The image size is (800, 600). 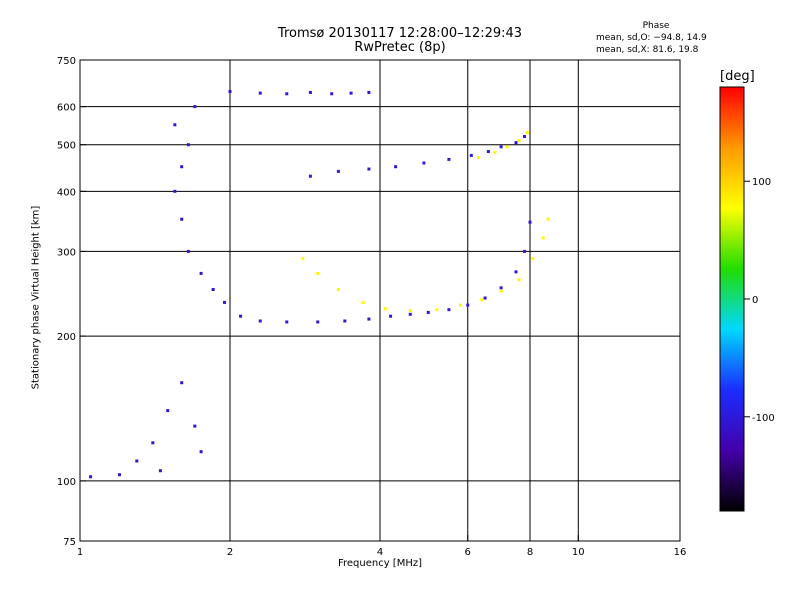 What do you see at coordinates (66, 108) in the screenshot?
I see `y-tick-label: 600` at bounding box center [66, 108].